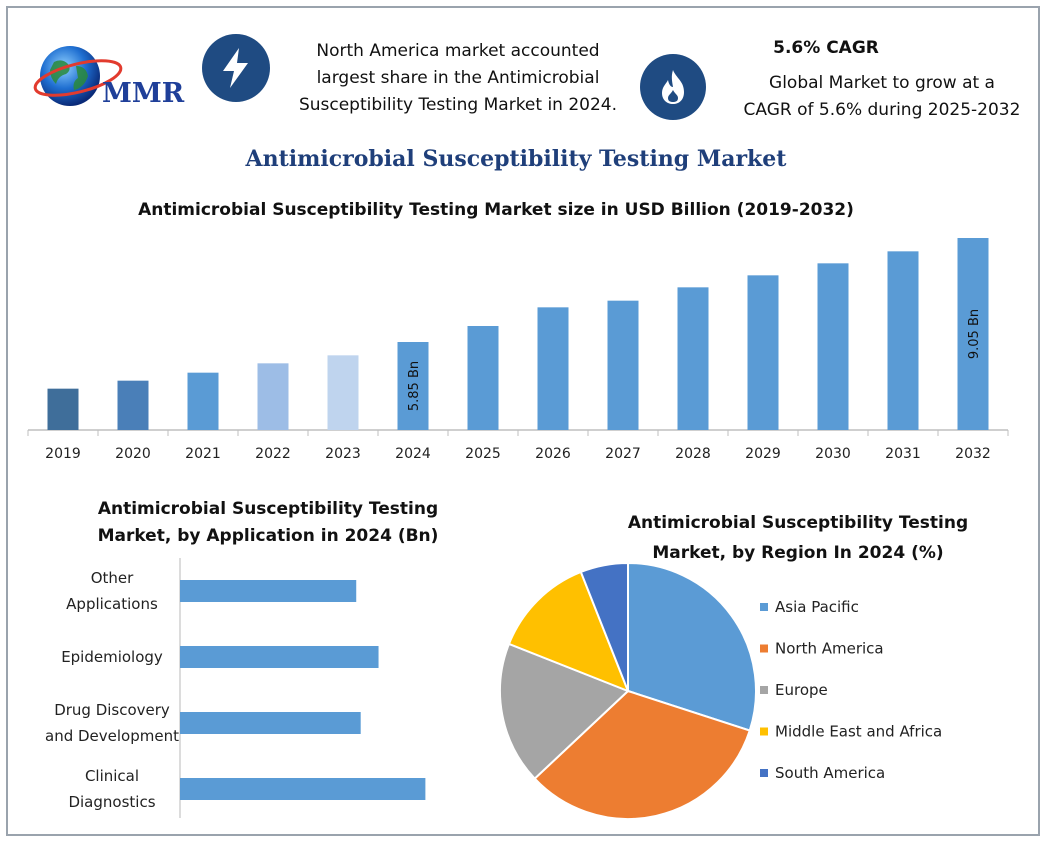  I want to click on region-title-line: Market, by Region In 2024 (%), so click(798, 553).